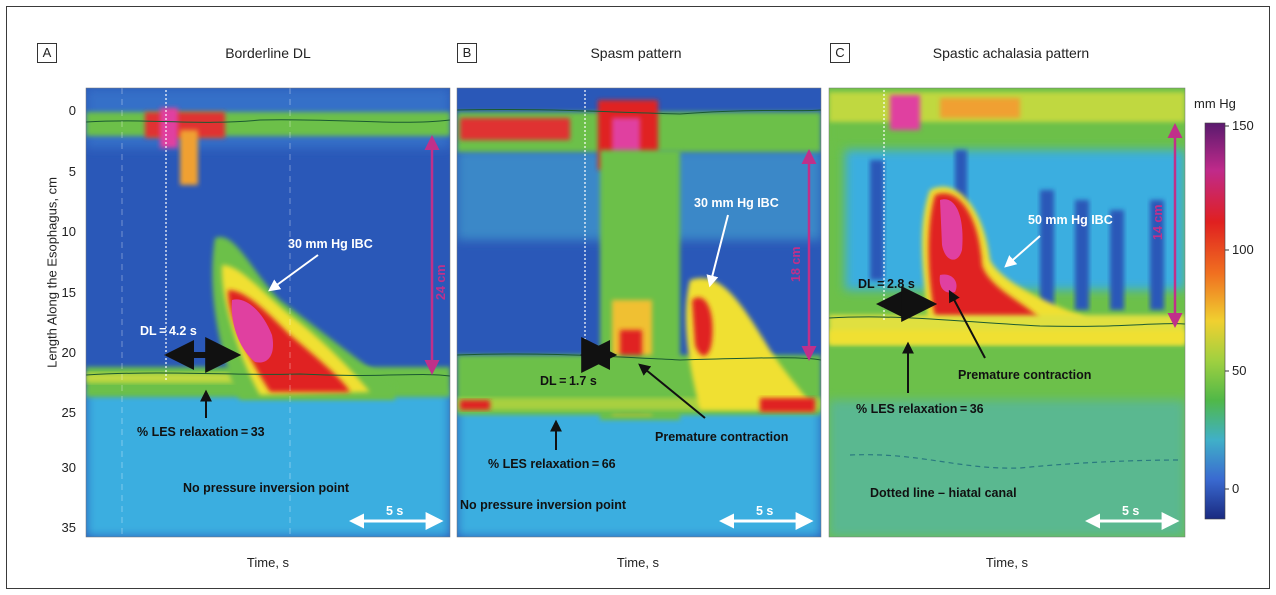 The width and height of the screenshot is (1276, 595). I want to click on ibc-arrow-a, so click(293, 273).